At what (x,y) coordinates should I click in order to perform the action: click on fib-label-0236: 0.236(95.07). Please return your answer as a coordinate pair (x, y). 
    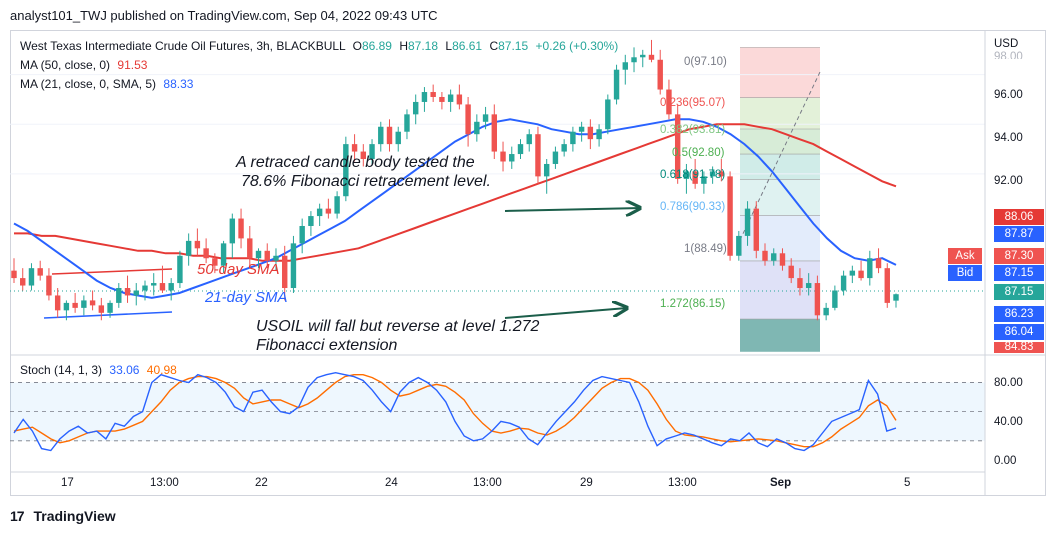
    Looking at the image, I should click on (693, 103).